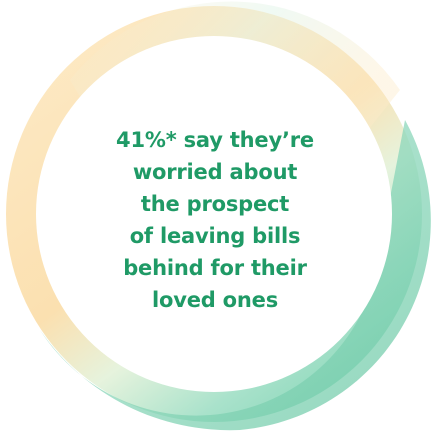 The width and height of the screenshot is (431, 434). Describe the element at coordinates (215, 140) in the screenshot. I see `statistic-line: 41%* say they’re` at that location.